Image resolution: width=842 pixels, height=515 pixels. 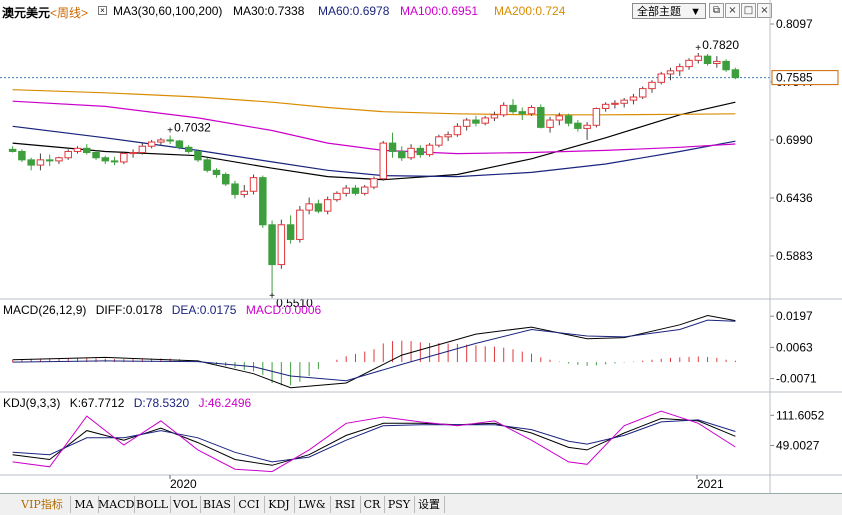 I want to click on tab-ma: MA, so click(x=84, y=504).